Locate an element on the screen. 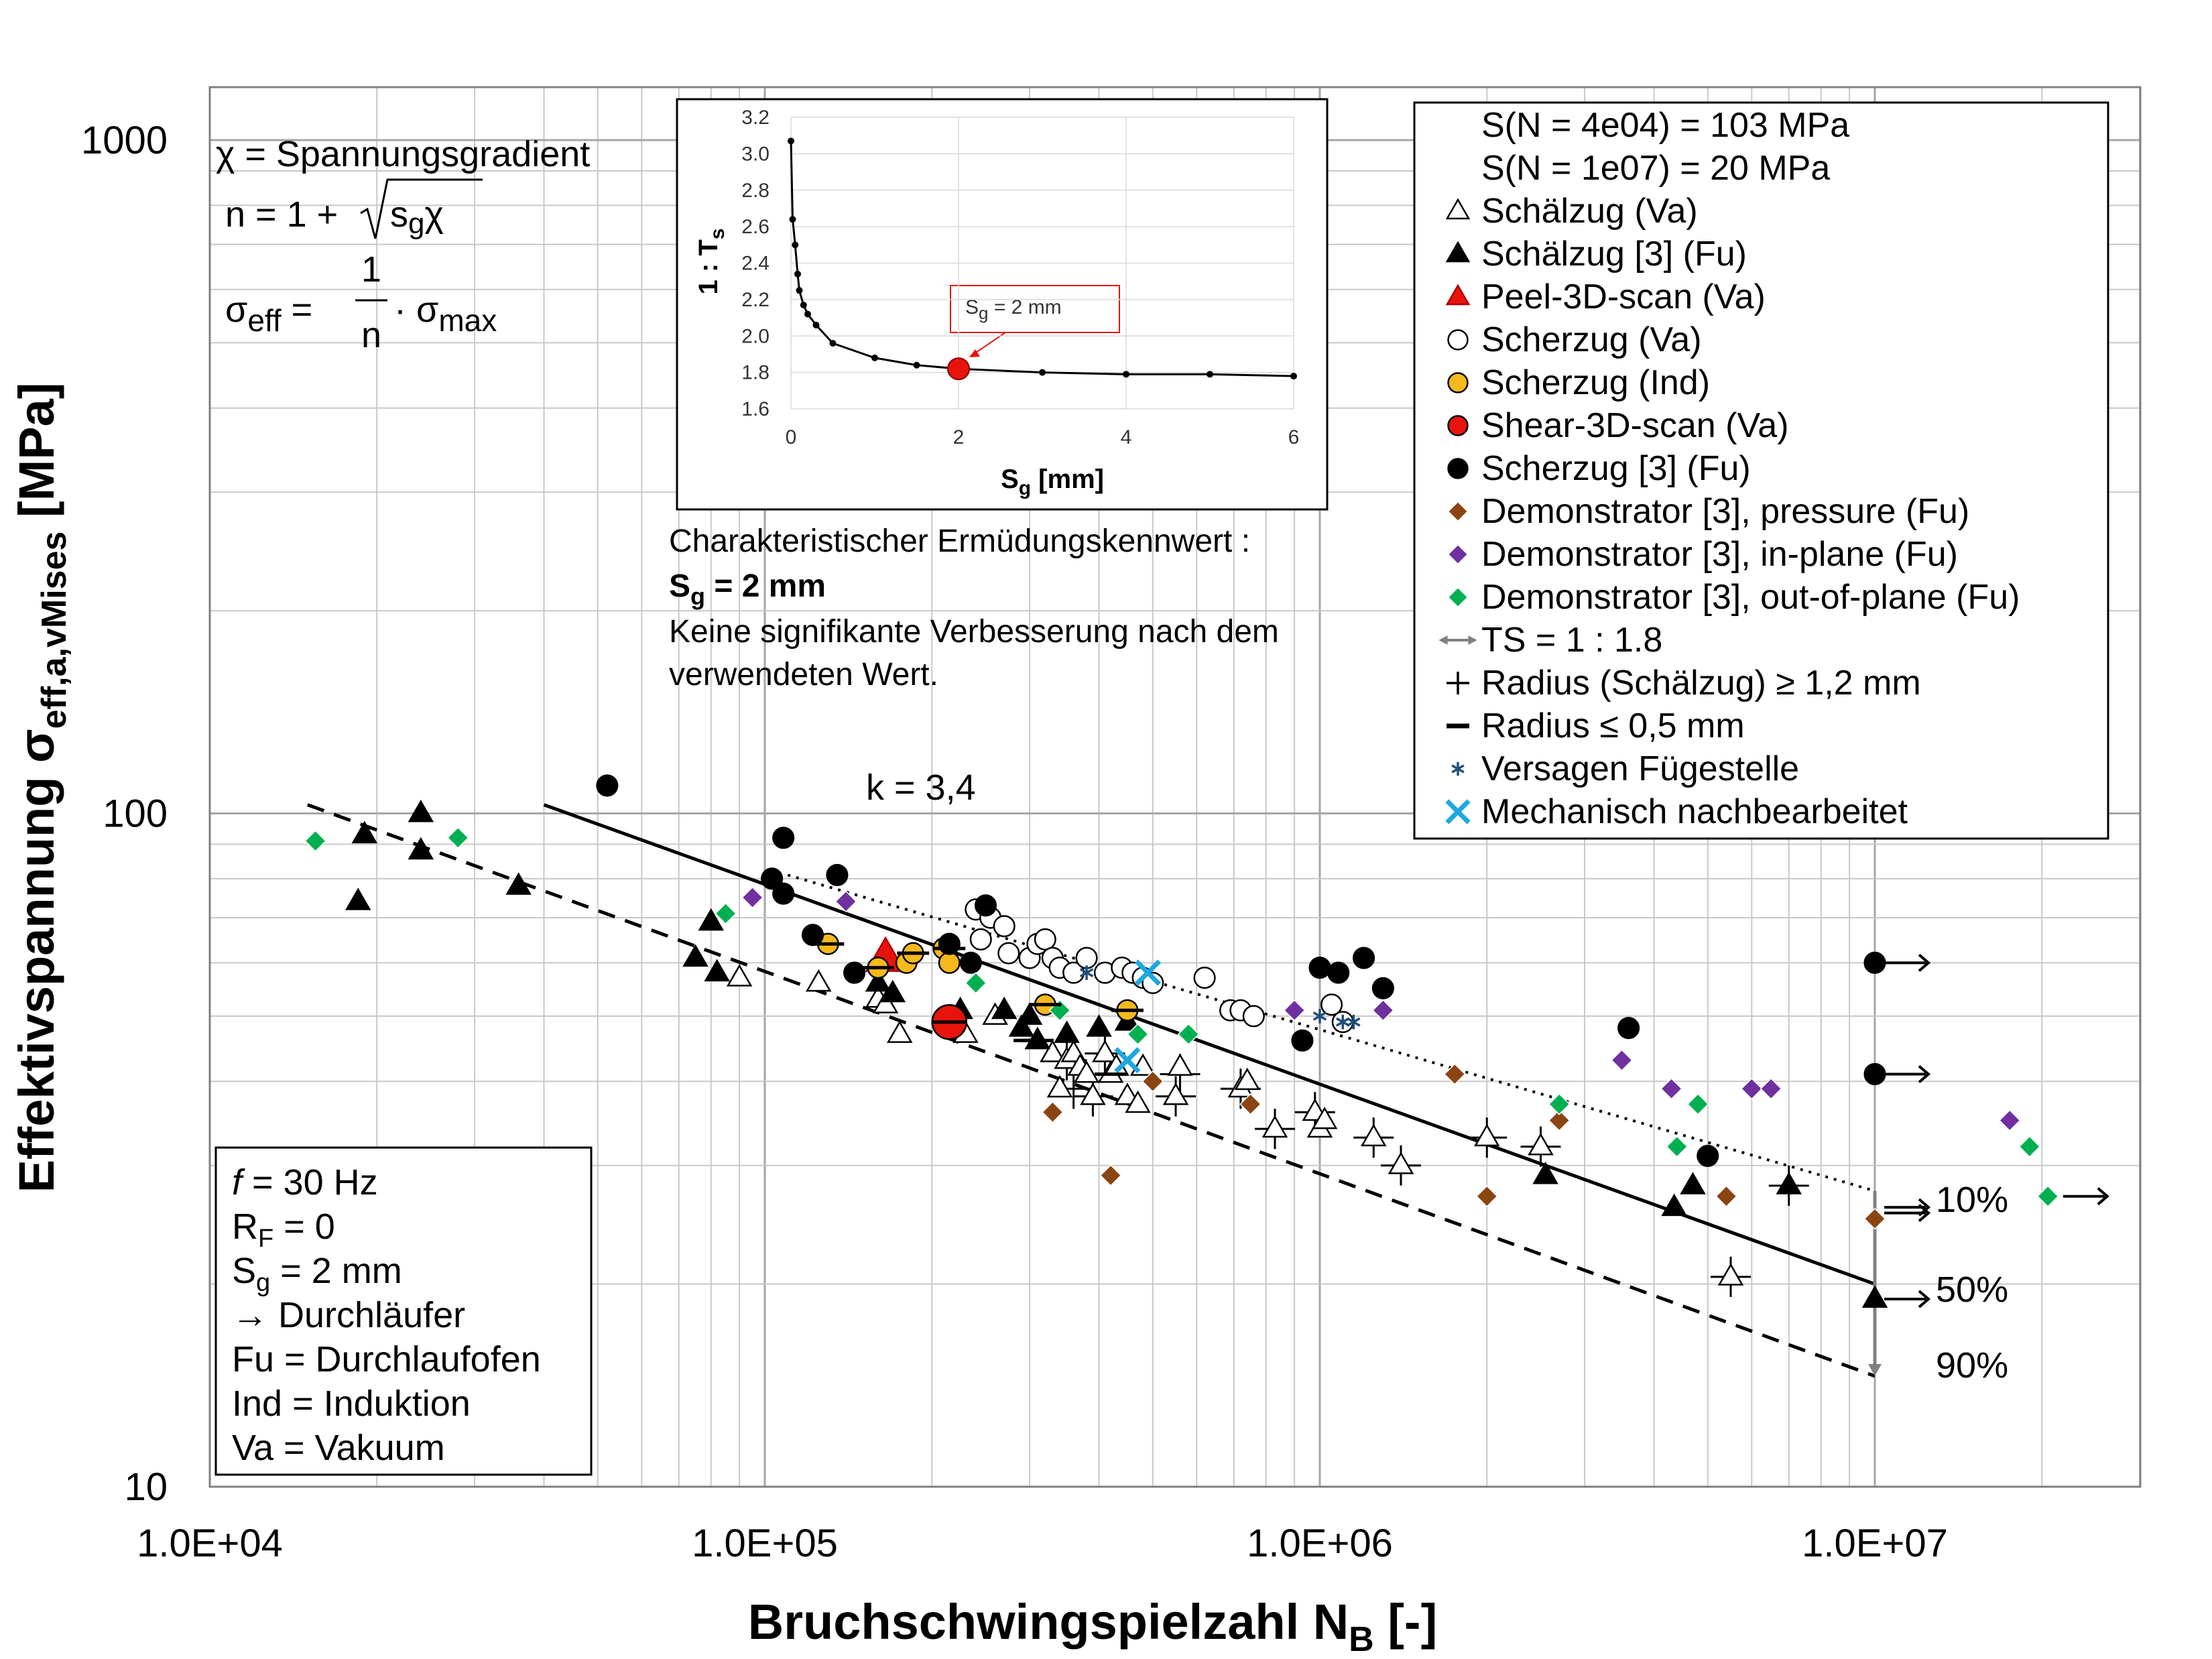  legend-label: Demonstrator [3], pressure (Fu) is located at coordinates (1725, 511).